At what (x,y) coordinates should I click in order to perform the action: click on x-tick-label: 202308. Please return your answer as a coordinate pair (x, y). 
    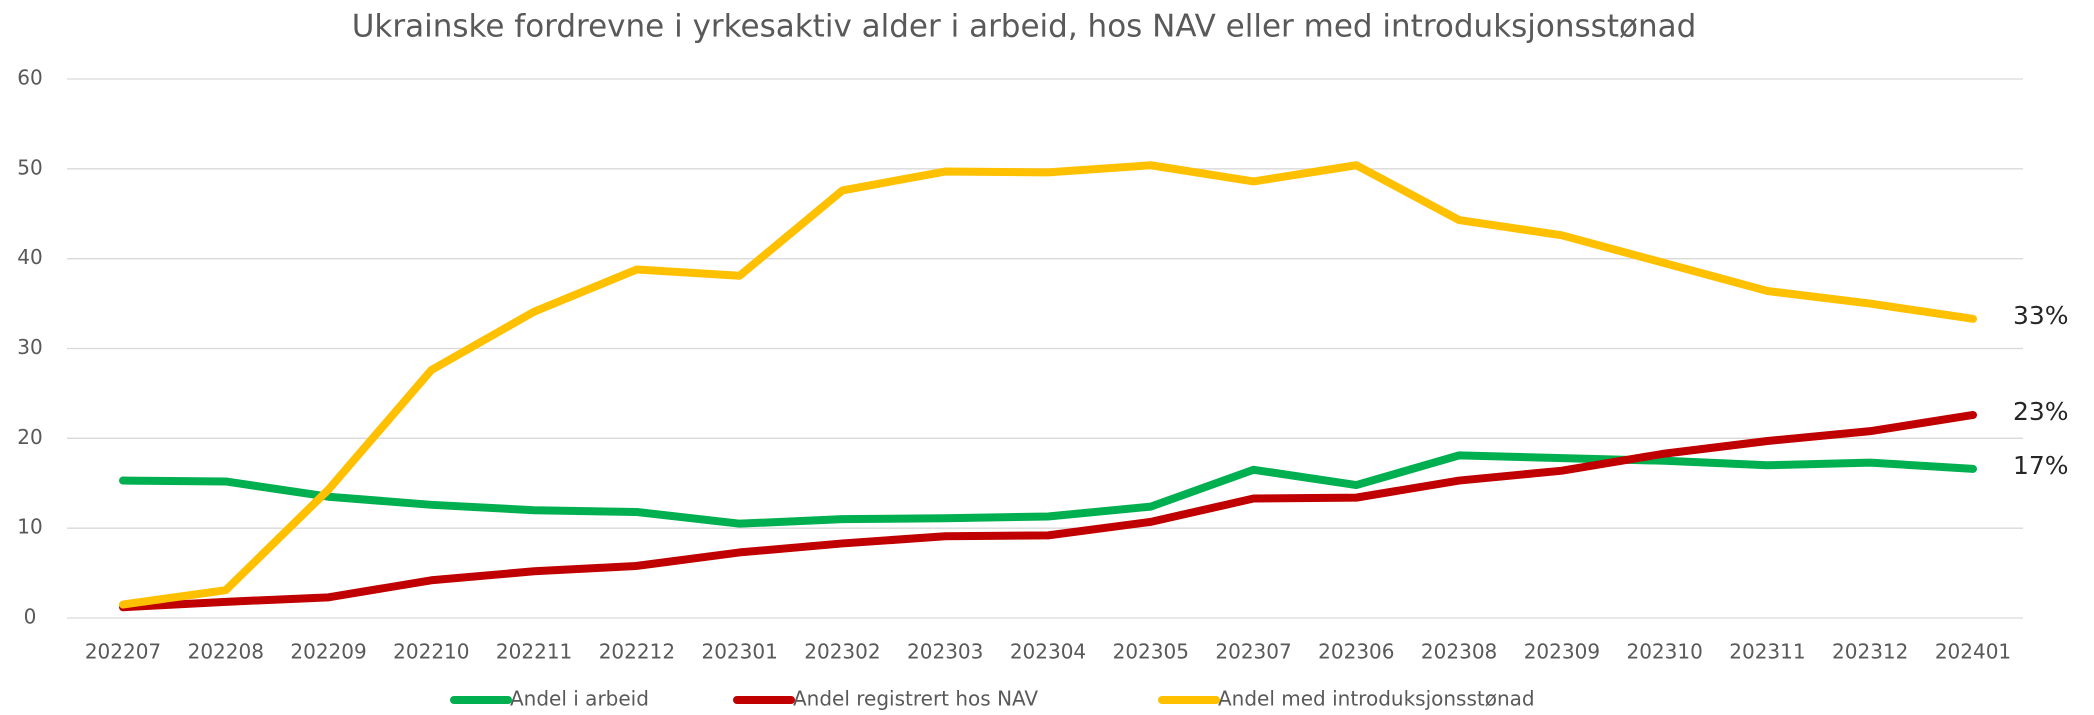
    Looking at the image, I should click on (1459, 652).